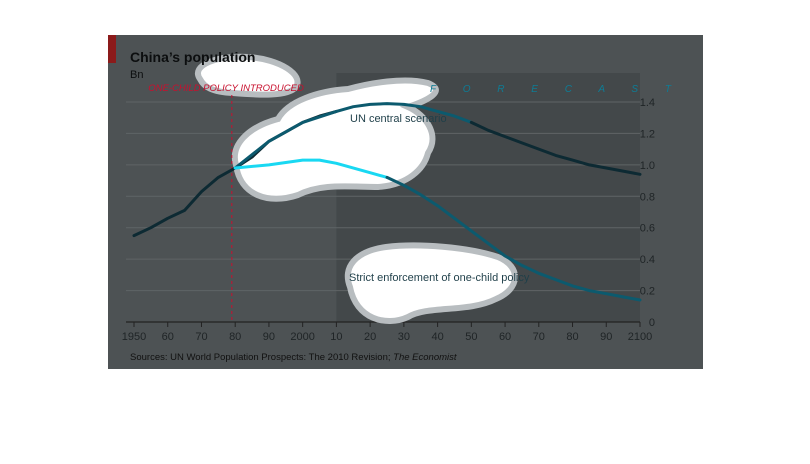  Describe the element at coordinates (302, 337) in the screenshot. I see `x-tick-label: 2000` at that location.